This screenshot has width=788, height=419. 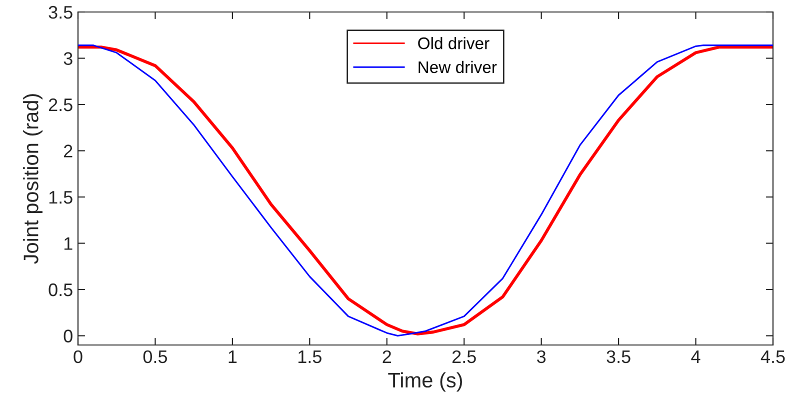 I want to click on x-tick-label: 4.5, so click(x=772, y=357).